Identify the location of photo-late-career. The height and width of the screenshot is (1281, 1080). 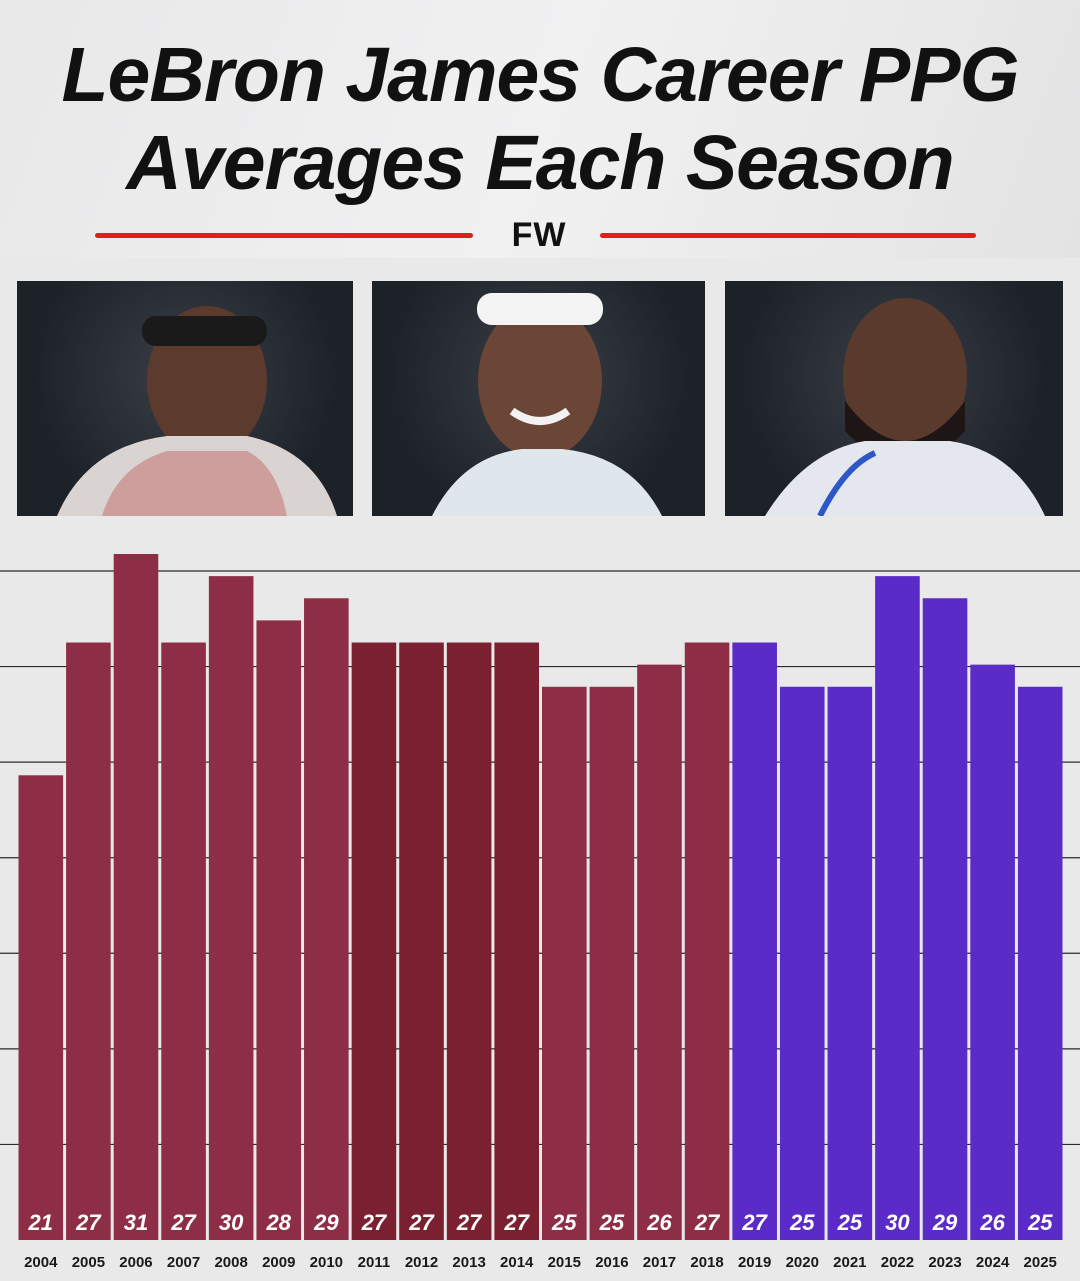
(894, 398).